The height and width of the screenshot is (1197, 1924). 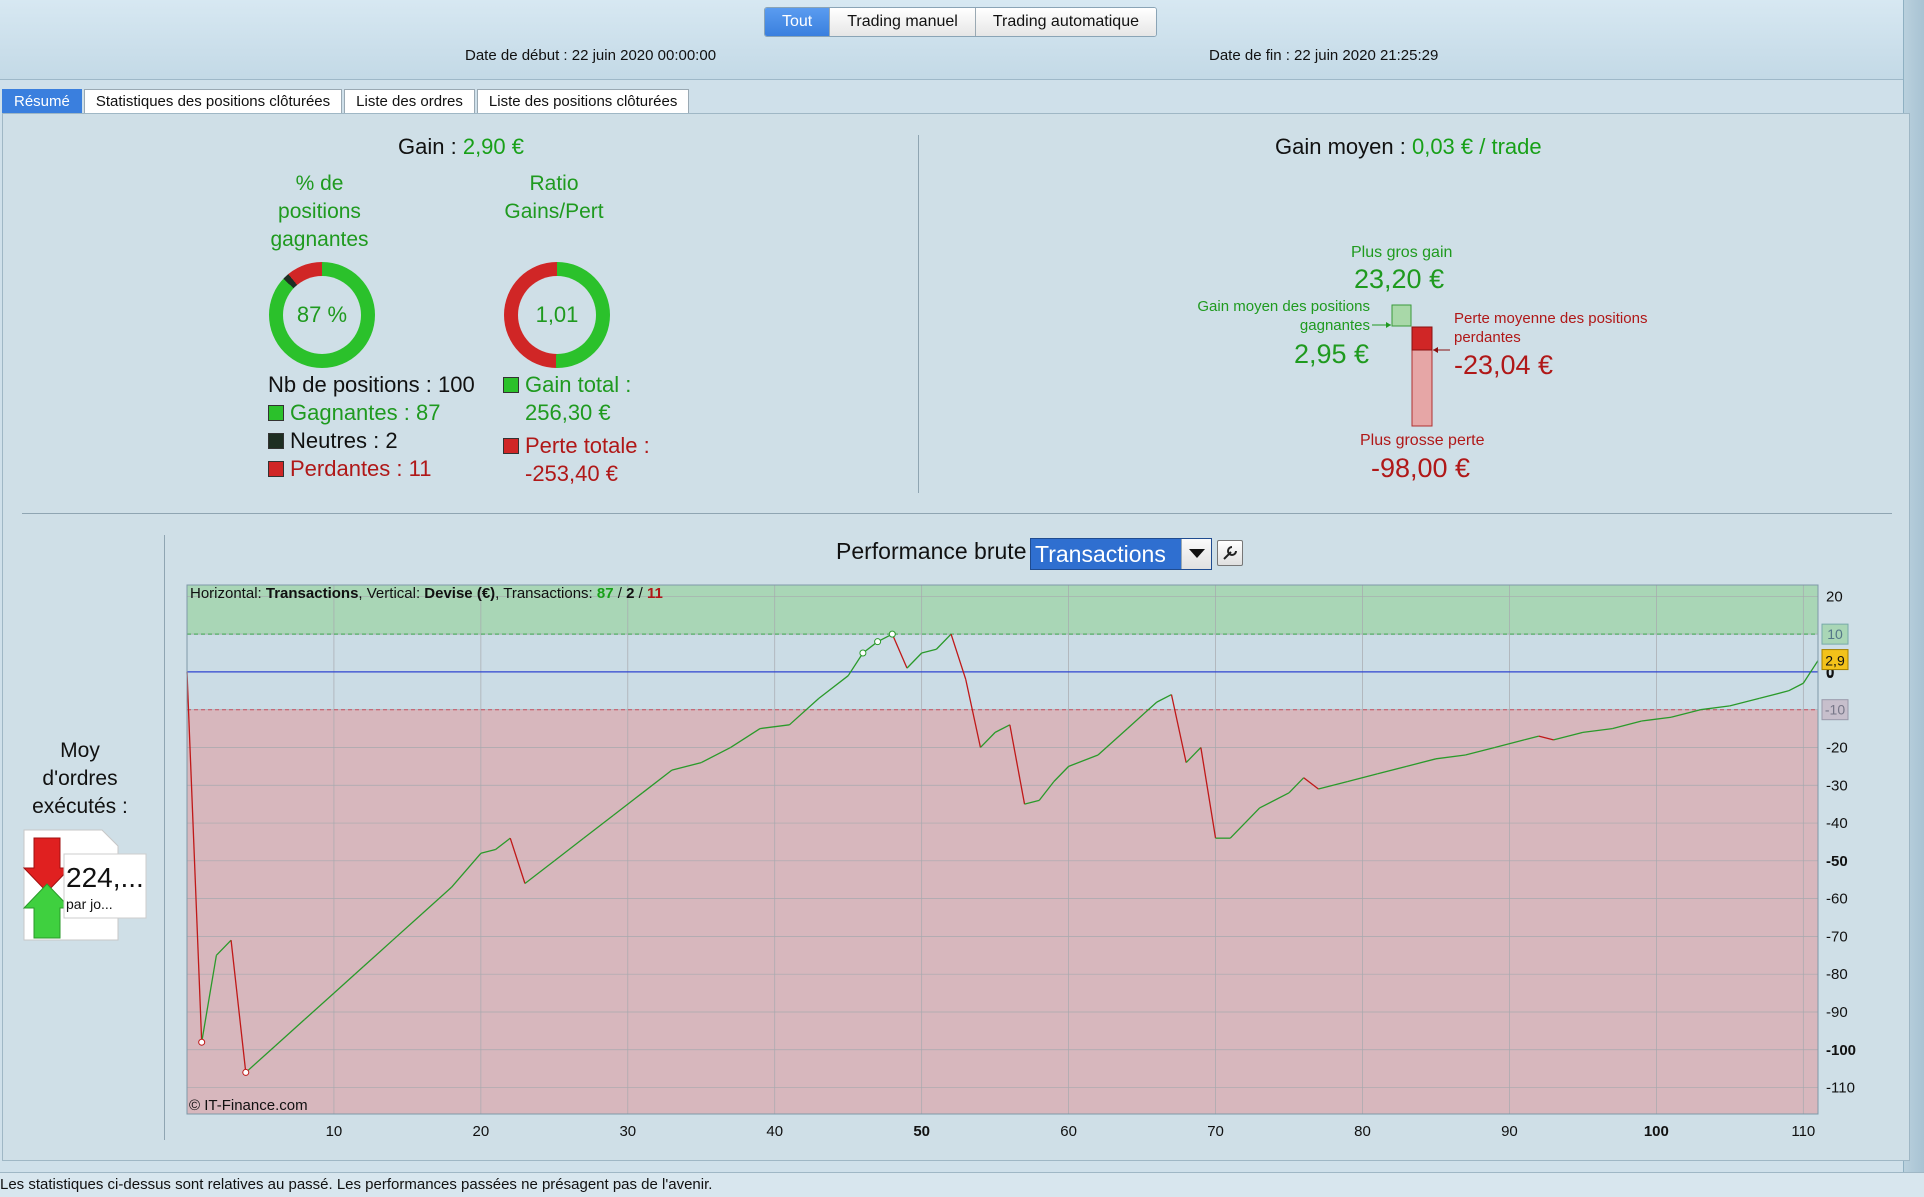 What do you see at coordinates (1837, 861) in the screenshot?
I see `y-tick-label: -50` at bounding box center [1837, 861].